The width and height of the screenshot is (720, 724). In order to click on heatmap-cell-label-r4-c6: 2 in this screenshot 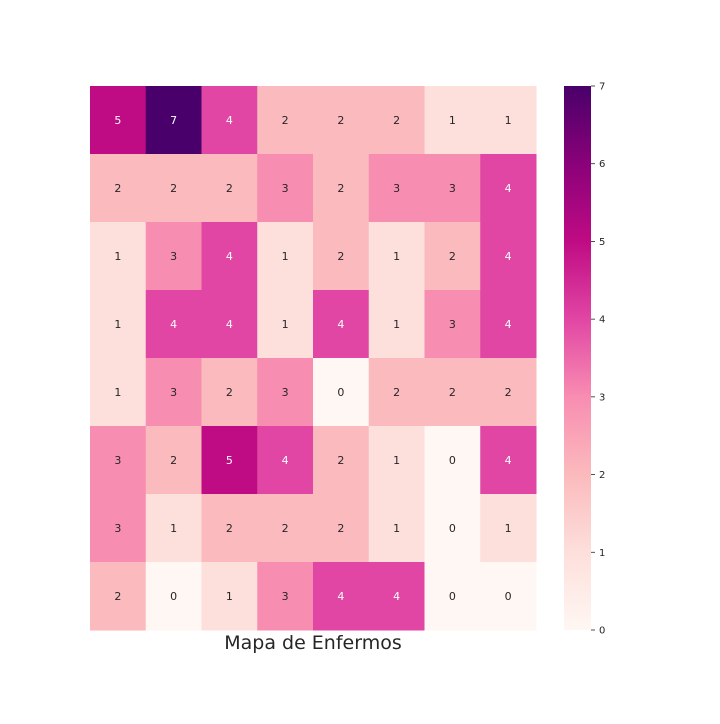, I will do `click(452, 392)`.